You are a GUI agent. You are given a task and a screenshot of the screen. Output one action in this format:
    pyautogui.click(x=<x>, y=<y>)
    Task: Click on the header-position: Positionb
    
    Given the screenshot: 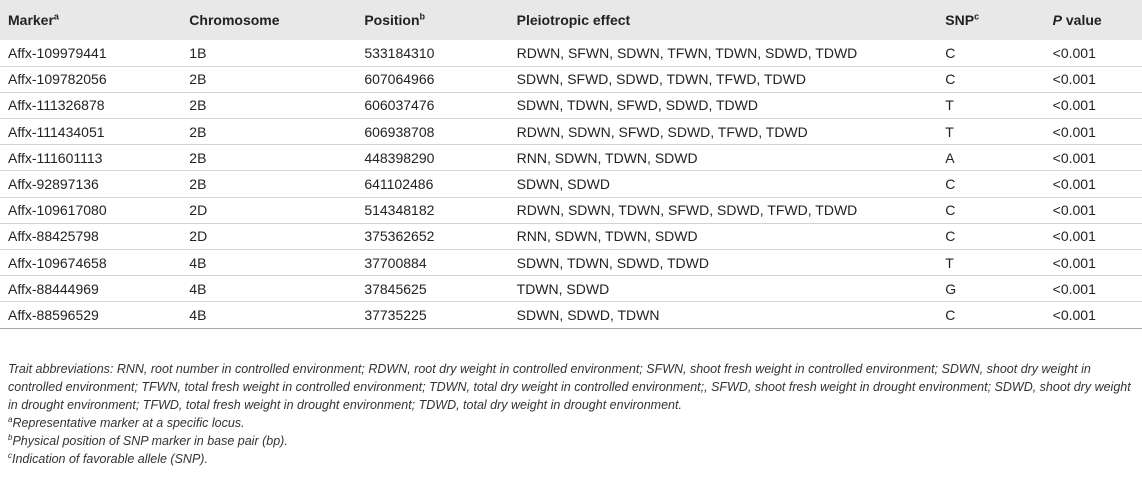 What is the action you would take?
    pyautogui.click(x=395, y=19)
    